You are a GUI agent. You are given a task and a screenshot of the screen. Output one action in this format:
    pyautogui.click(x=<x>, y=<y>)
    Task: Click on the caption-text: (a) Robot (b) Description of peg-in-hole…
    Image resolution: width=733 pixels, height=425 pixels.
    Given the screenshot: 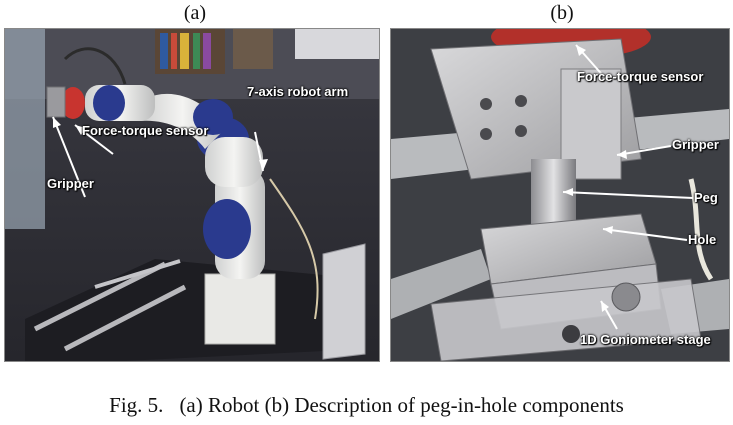 What is the action you would take?
    pyautogui.click(x=401, y=405)
    